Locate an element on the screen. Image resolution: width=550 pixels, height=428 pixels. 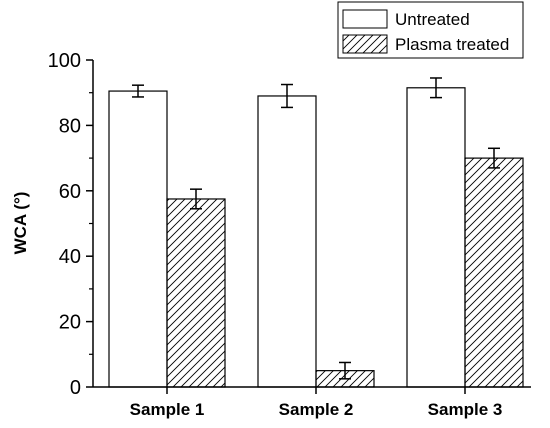
y-axis-title: WCA (°) is located at coordinates (20, 223).